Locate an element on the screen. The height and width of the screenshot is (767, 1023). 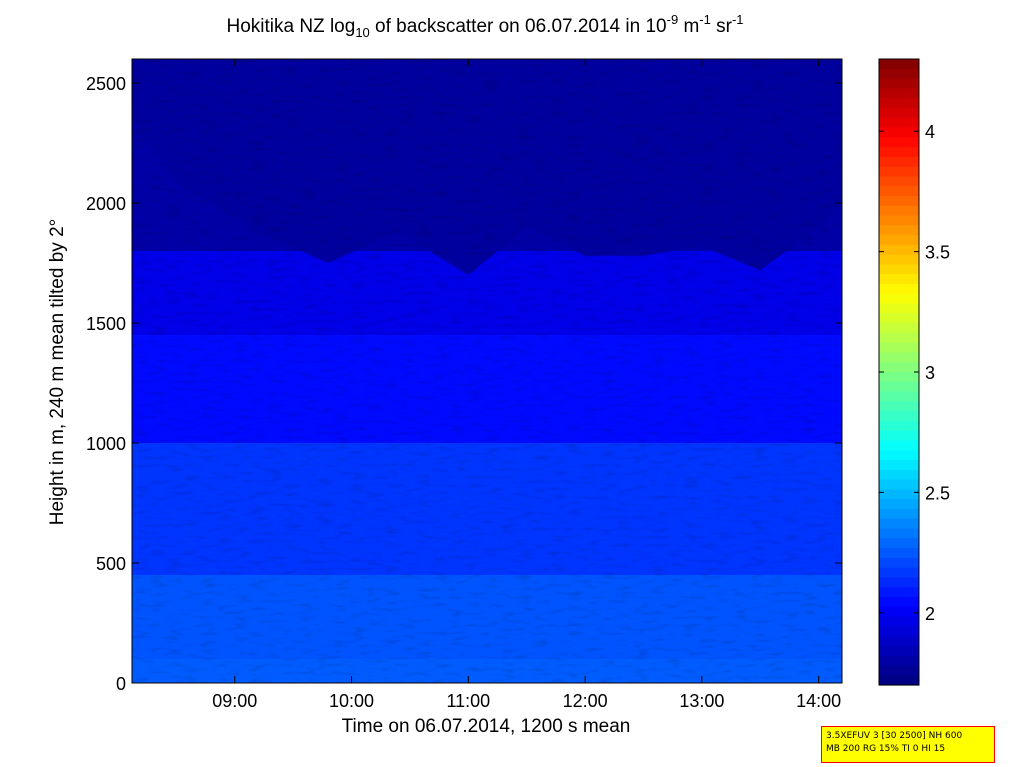
x-tick-label: 12:00 is located at coordinates (585, 701).